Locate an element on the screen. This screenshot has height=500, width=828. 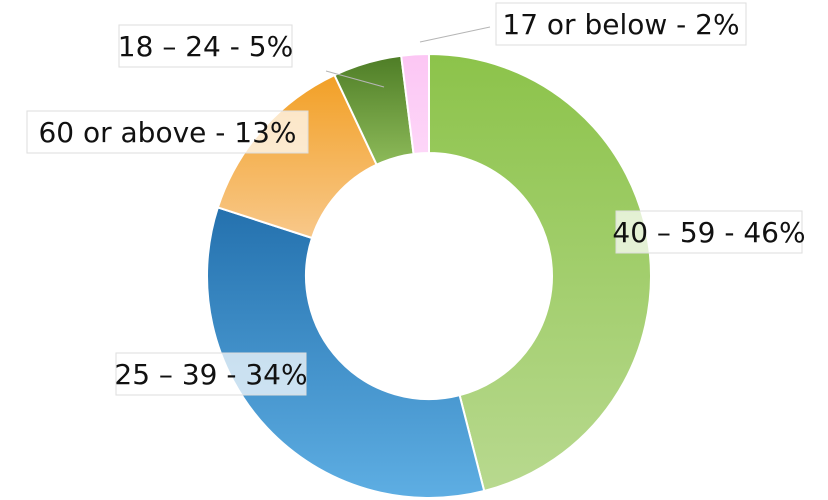
data-label-60-or-above: 60 or above - 13% is located at coordinates (167, 132).